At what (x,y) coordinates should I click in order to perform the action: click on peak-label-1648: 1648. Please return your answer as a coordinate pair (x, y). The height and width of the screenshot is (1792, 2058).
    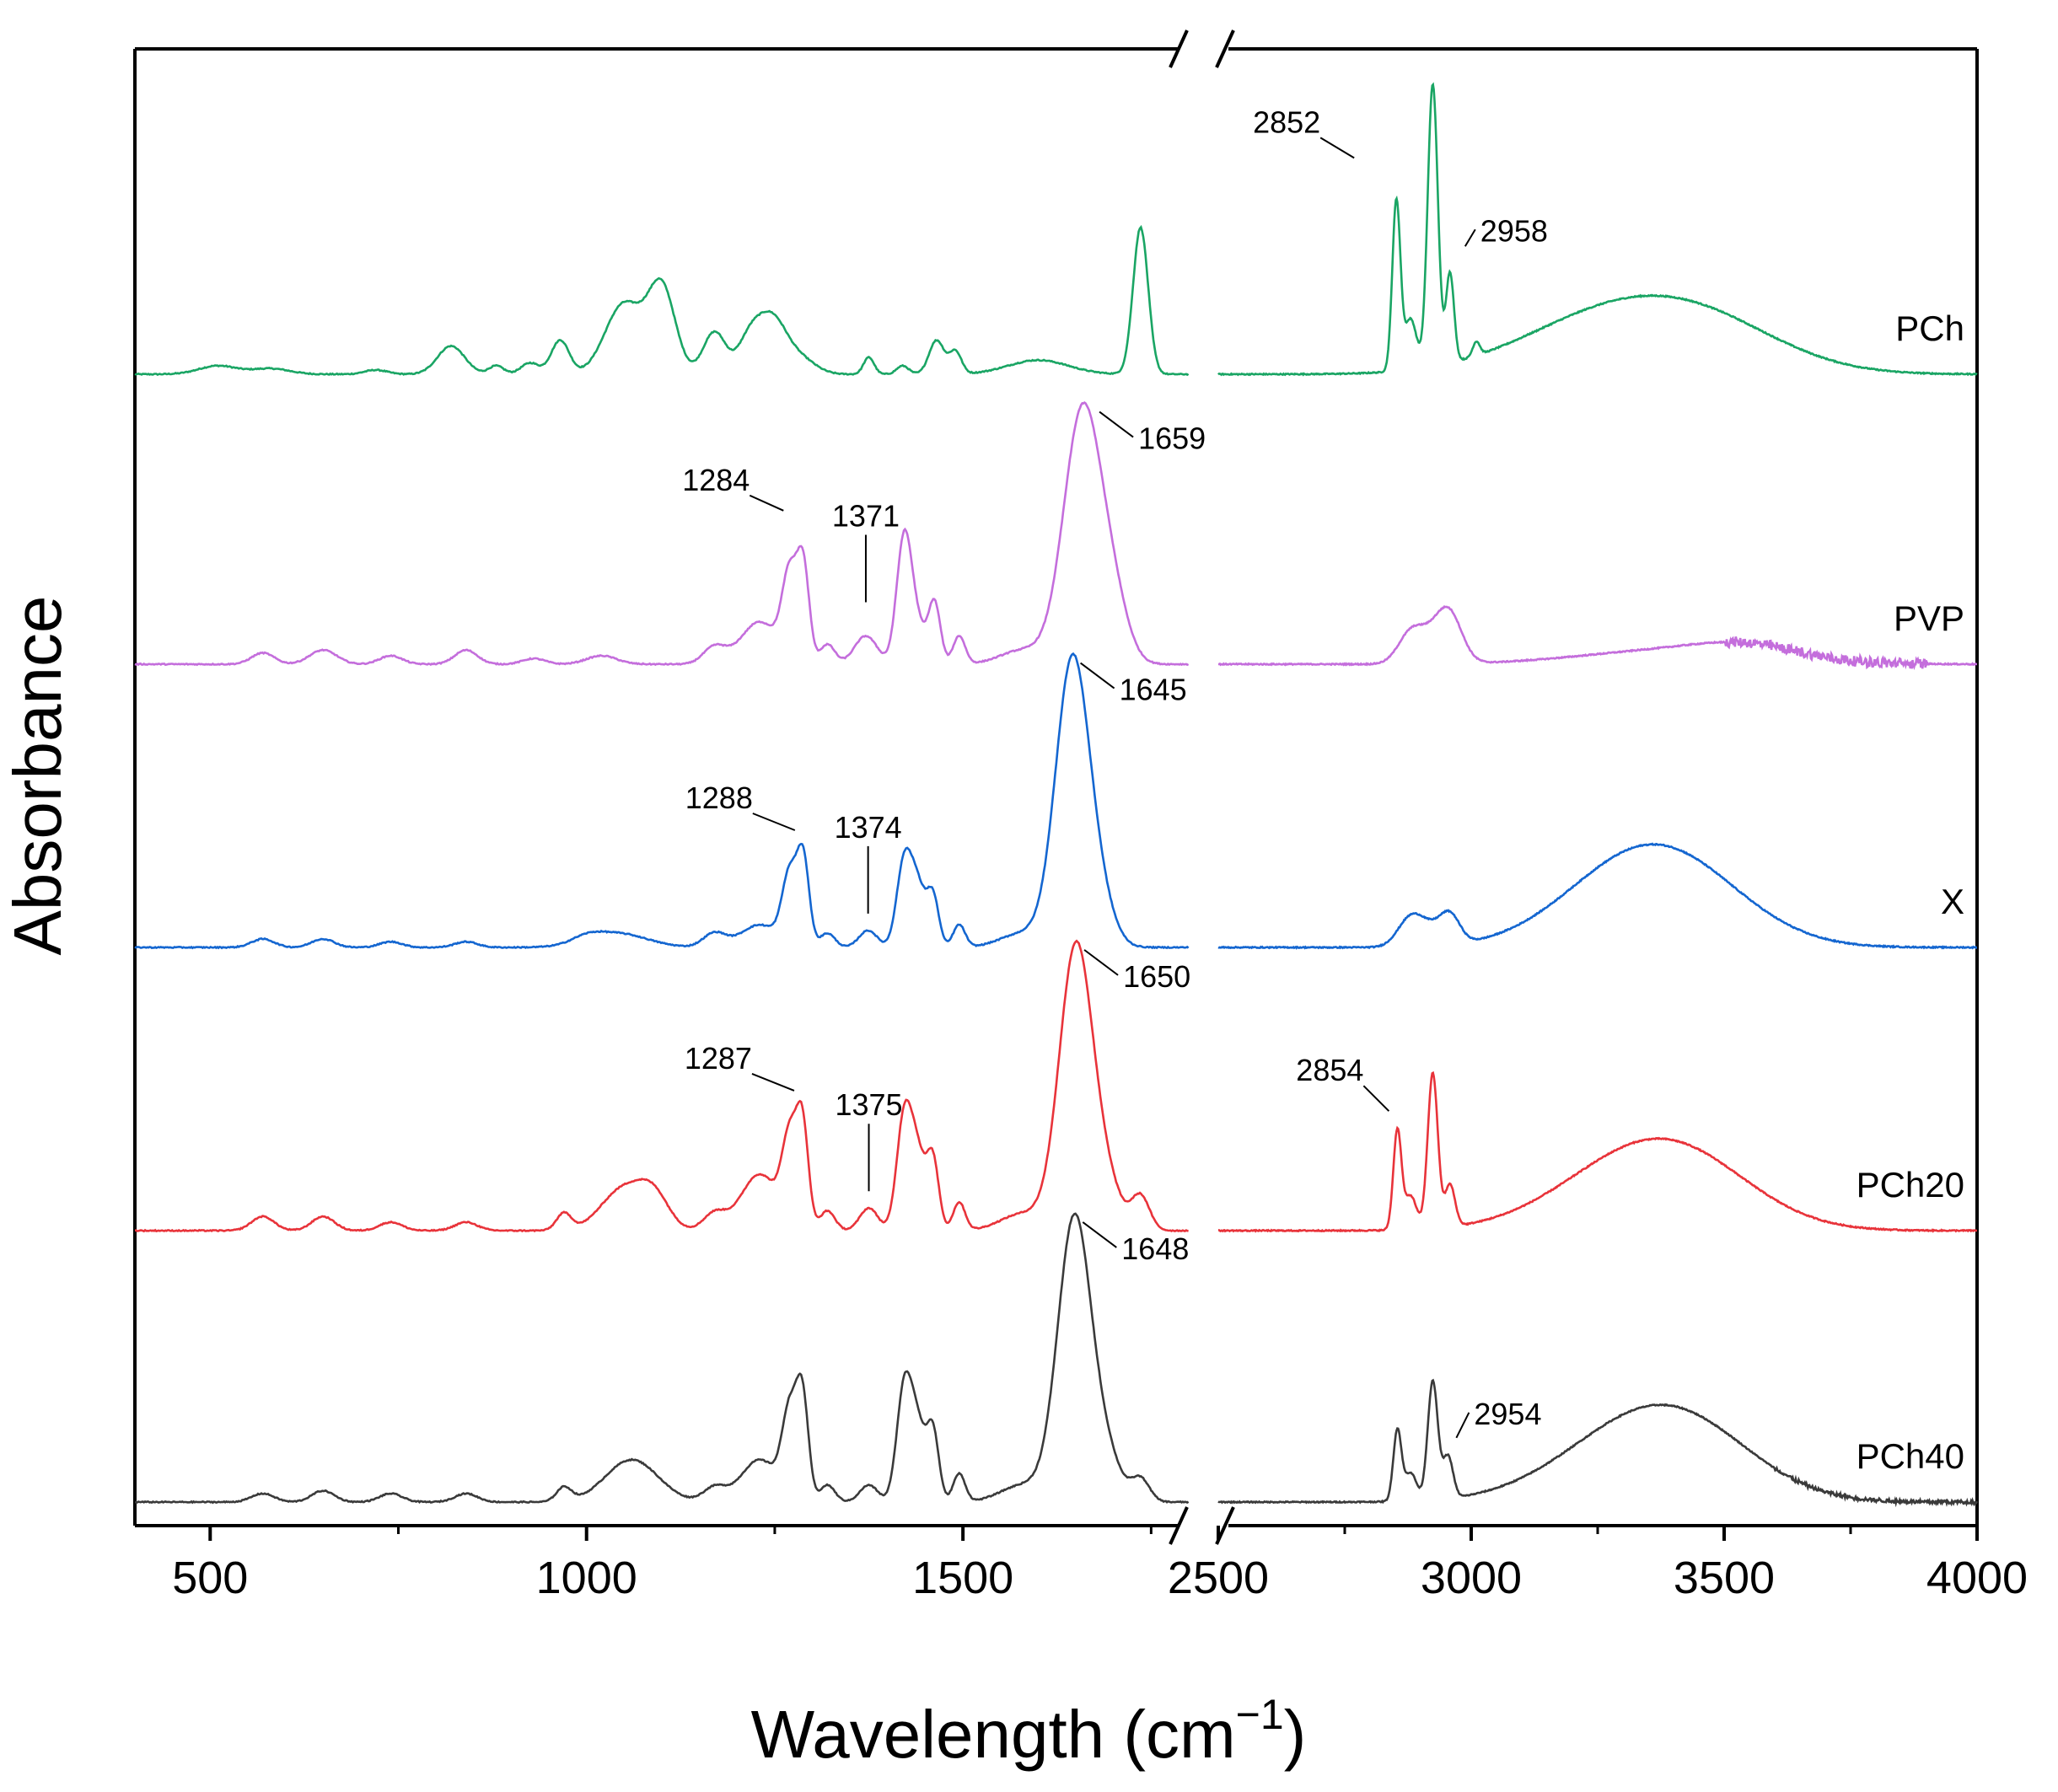
    Looking at the image, I should click on (1155, 1249).